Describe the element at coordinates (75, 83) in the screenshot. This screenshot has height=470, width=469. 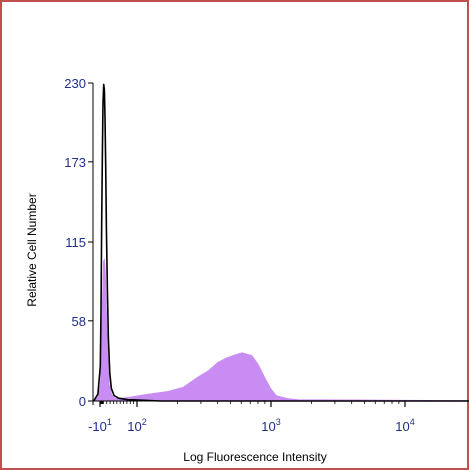
I see `y-tick-label: 230` at that location.